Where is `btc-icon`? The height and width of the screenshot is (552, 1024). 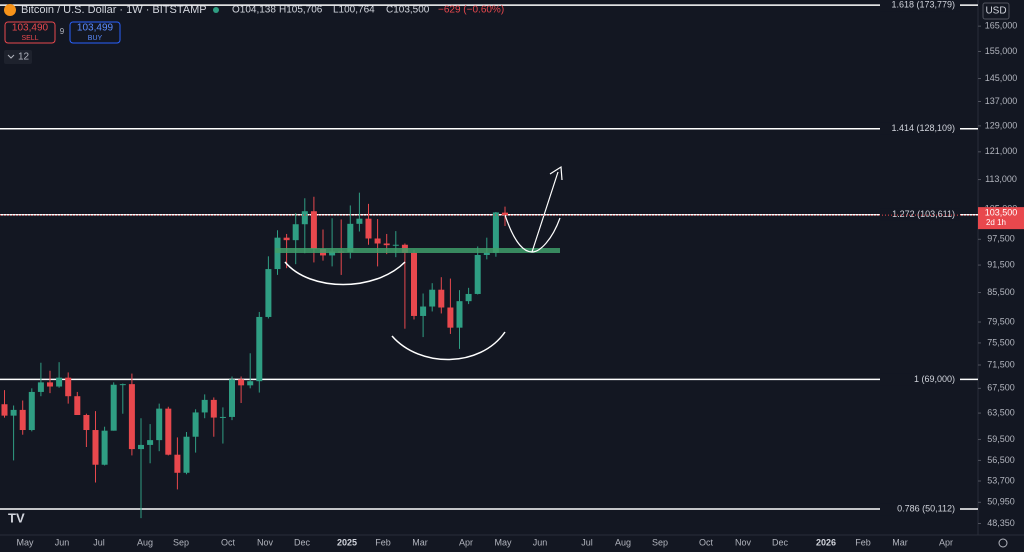
btc-icon is located at coordinates (10, 10).